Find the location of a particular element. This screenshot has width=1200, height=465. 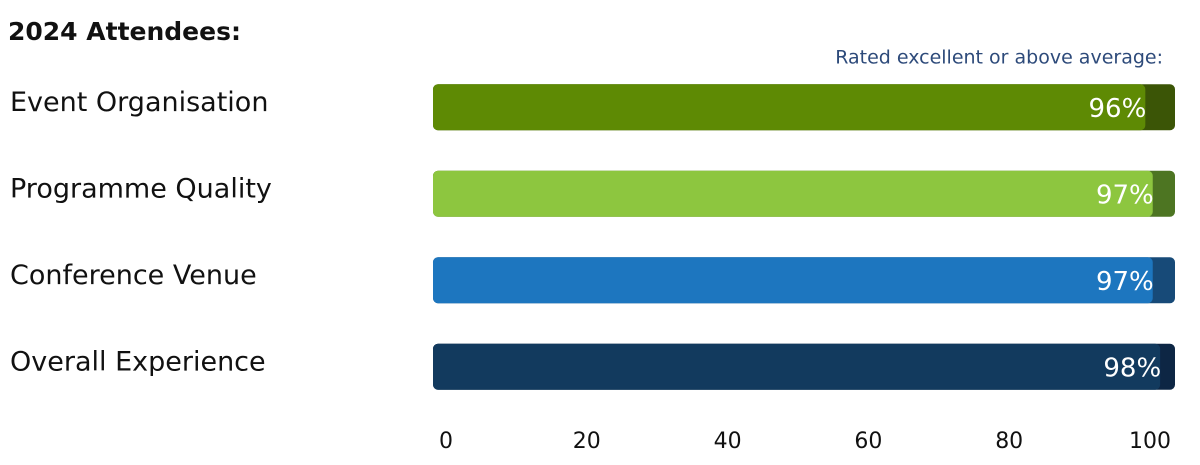

x-tick-label: 80 is located at coordinates (1009, 441).